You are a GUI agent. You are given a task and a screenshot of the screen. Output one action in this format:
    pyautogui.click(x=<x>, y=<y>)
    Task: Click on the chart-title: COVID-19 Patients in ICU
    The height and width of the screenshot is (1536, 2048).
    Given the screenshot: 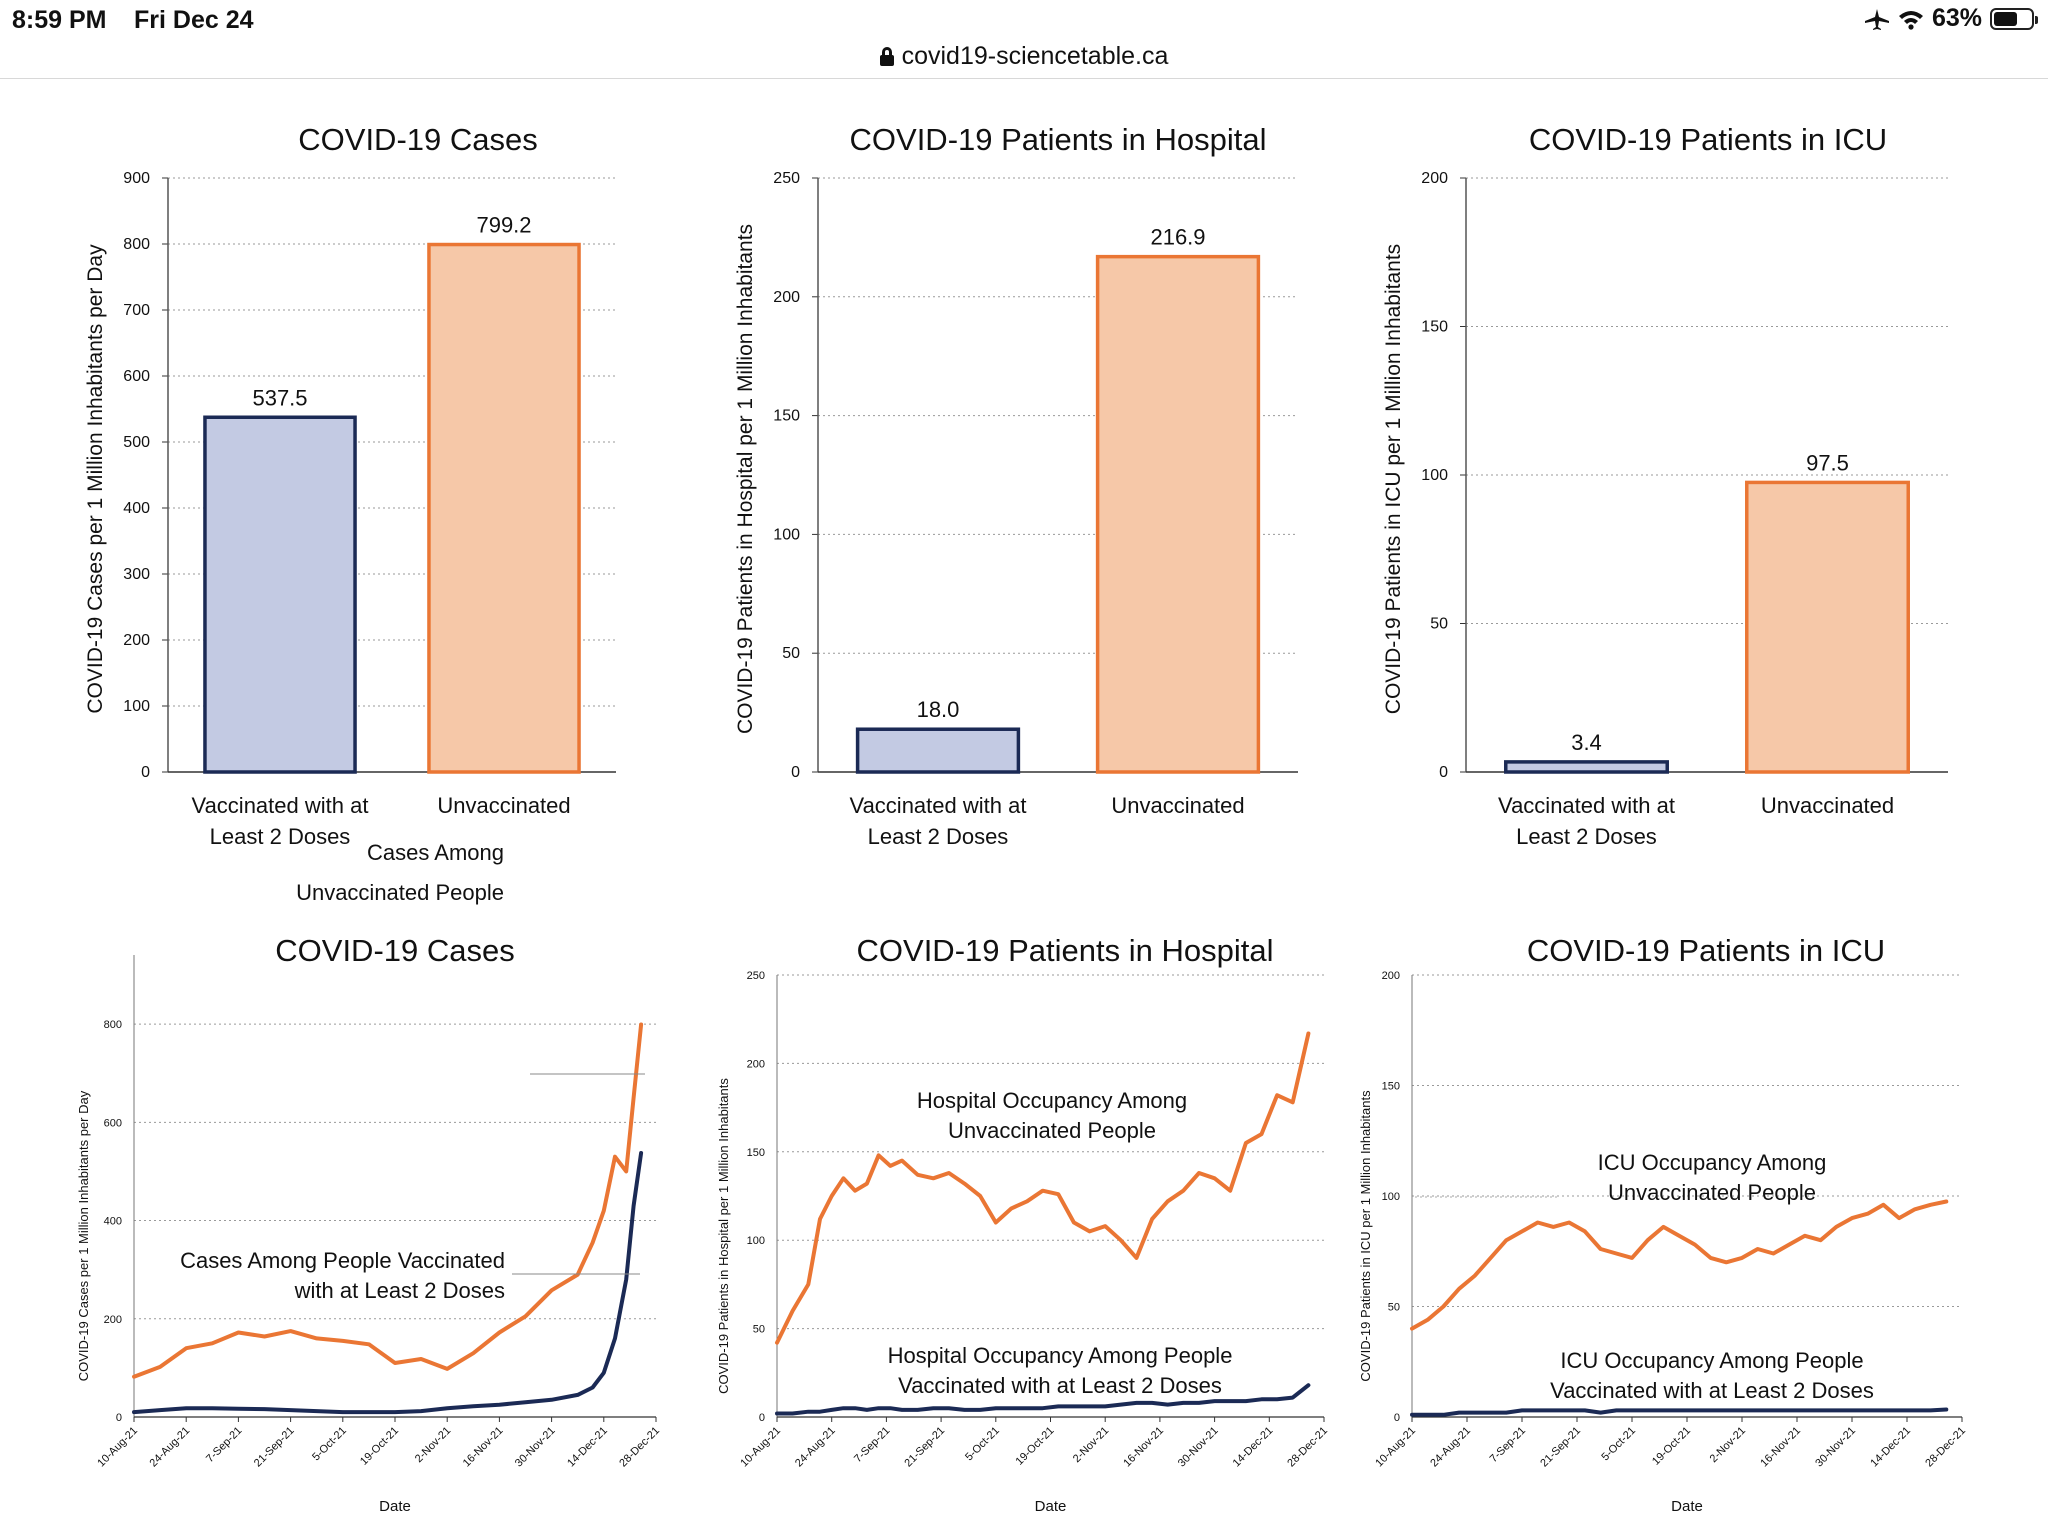 What is the action you would take?
    pyautogui.click(x=1708, y=139)
    